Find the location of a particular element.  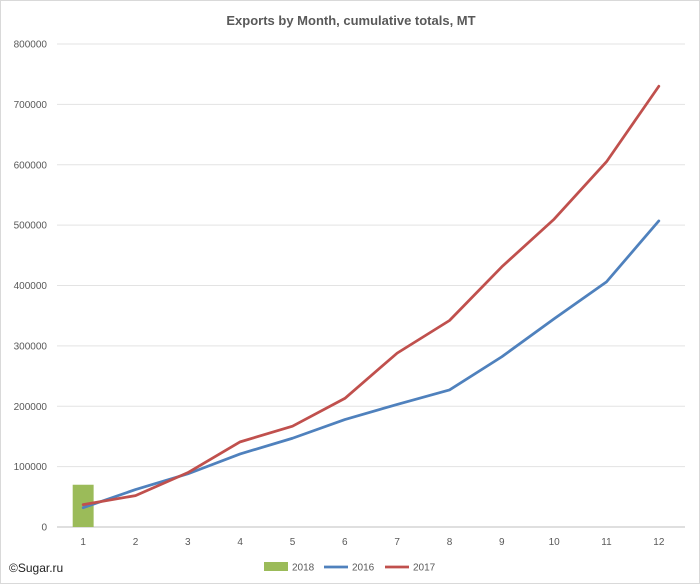

legend: 2018 2016 2017 is located at coordinates (350, 568).